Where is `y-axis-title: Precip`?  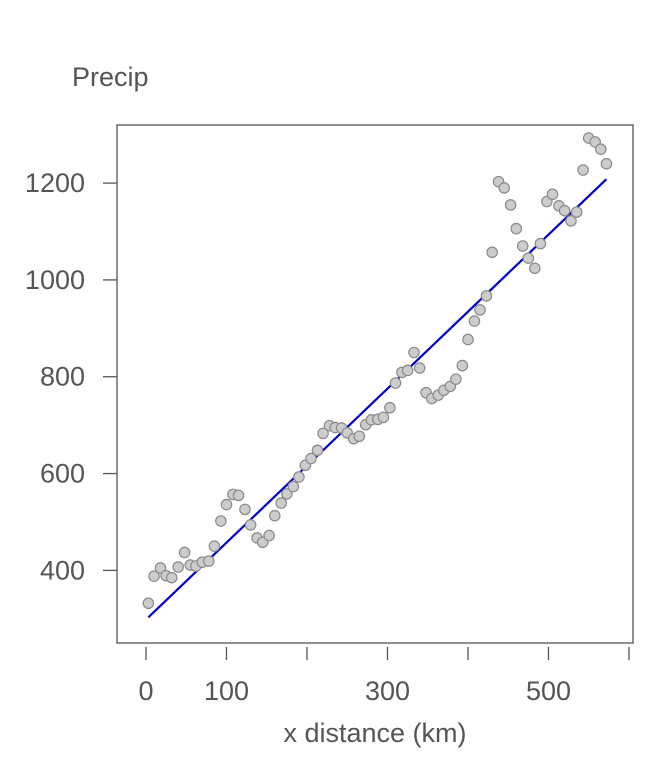
y-axis-title: Precip is located at coordinates (110, 77).